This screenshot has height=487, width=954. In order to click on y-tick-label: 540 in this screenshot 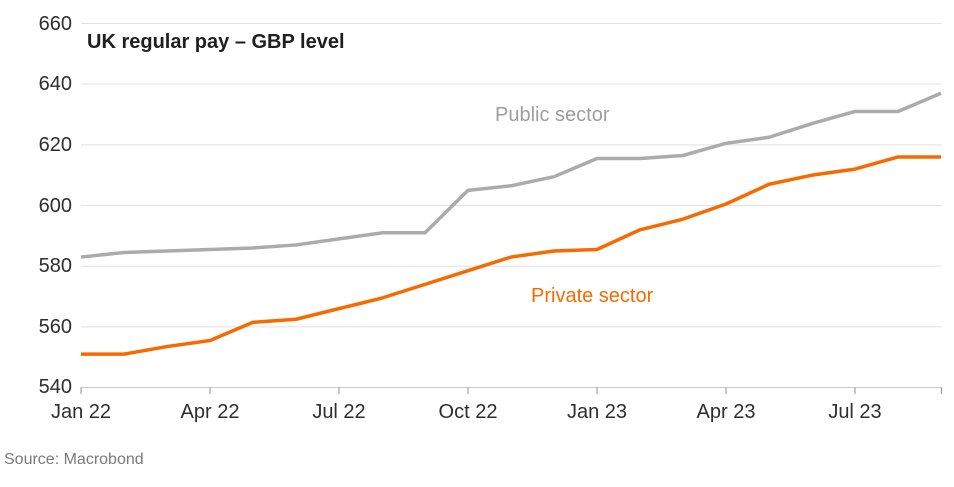, I will do `click(55, 387)`.